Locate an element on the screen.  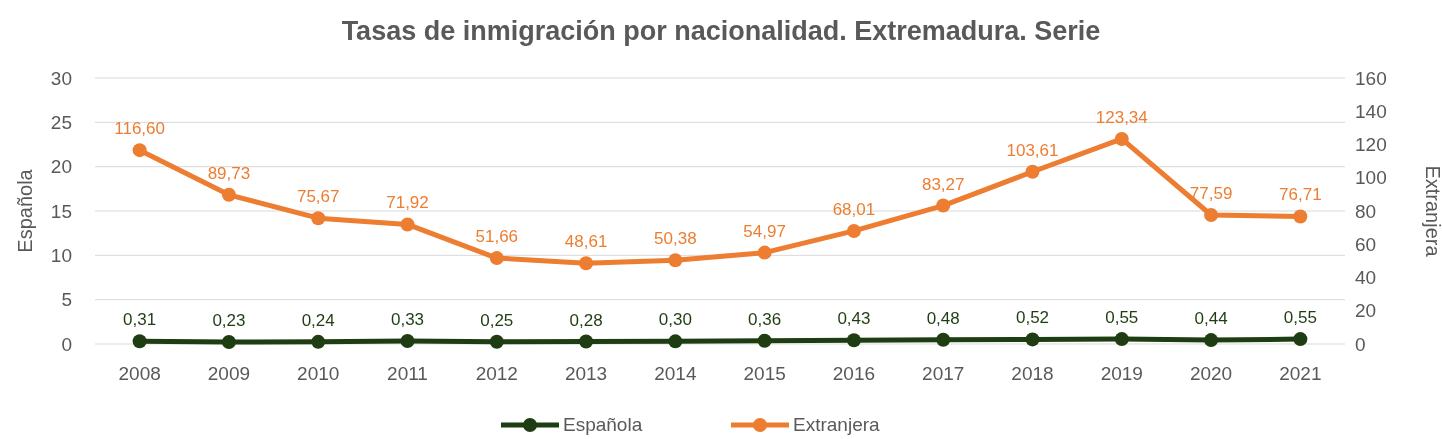
legend-label: Española is located at coordinates (603, 424).